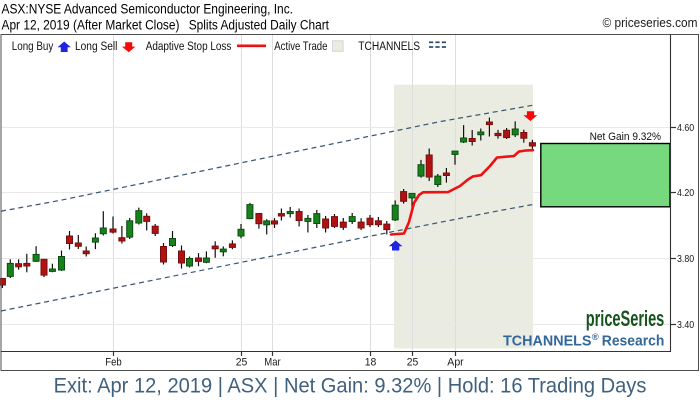  I want to click on svg-text: Mar, so click(272, 362).